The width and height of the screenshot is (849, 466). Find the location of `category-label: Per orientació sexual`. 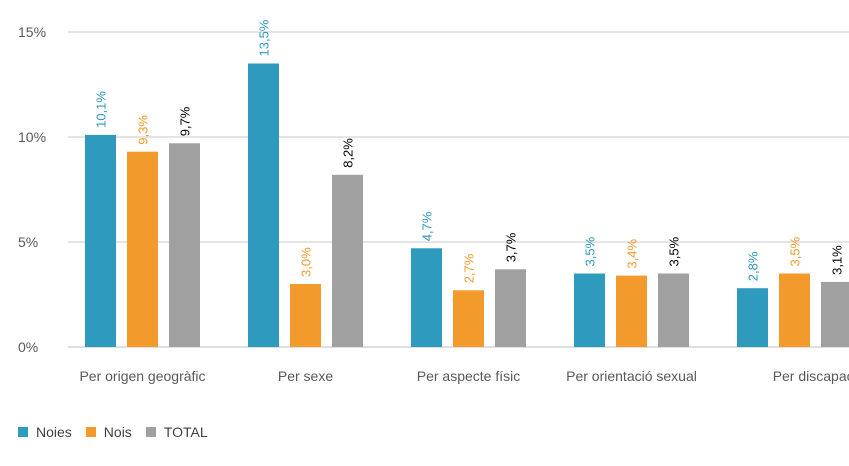

category-label: Per orientació sexual is located at coordinates (631, 376).